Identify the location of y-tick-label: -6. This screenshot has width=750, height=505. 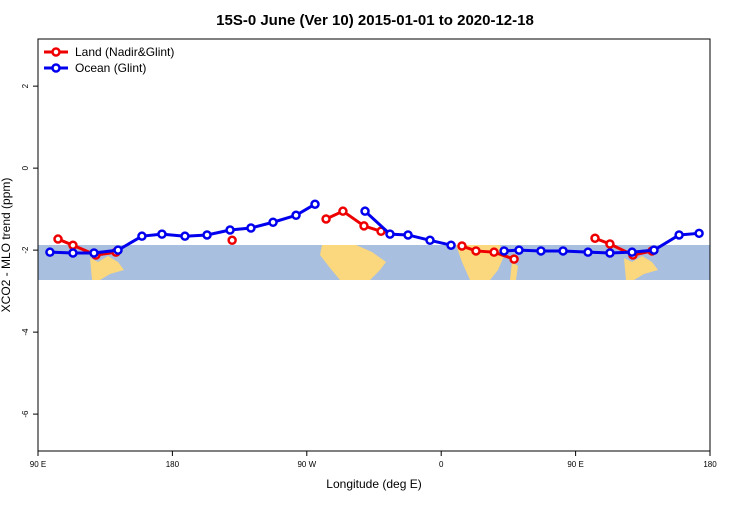
(25, 414).